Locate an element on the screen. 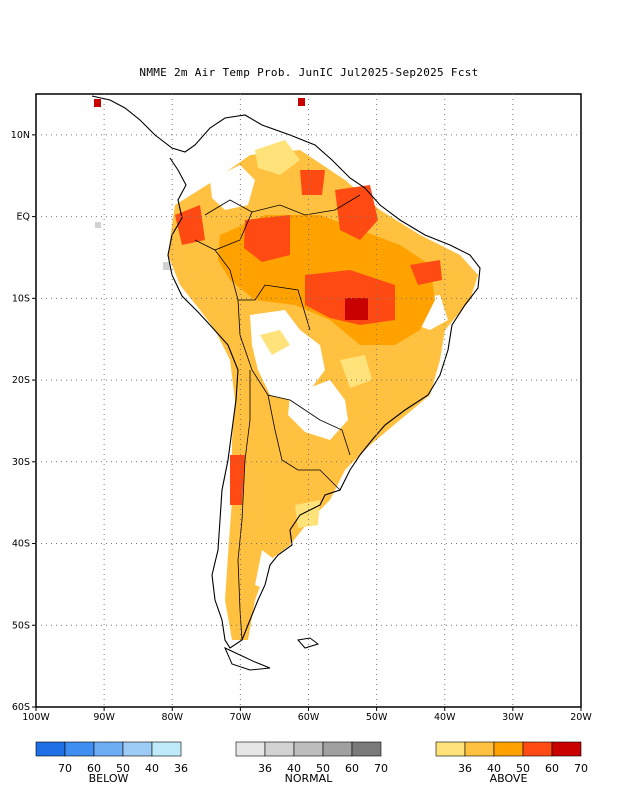  legend-category-label: BELOW is located at coordinates (109, 778).